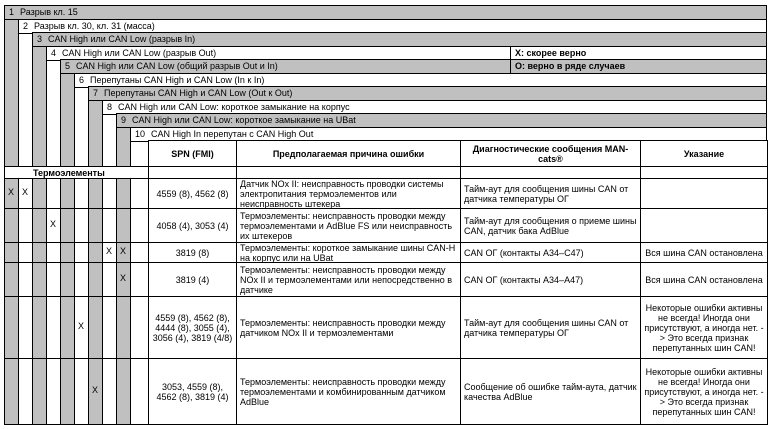 The width and height of the screenshot is (771, 429). What do you see at coordinates (49, 12) in the screenshot?
I see `fault-label: Разрыв кл. 15` at bounding box center [49, 12].